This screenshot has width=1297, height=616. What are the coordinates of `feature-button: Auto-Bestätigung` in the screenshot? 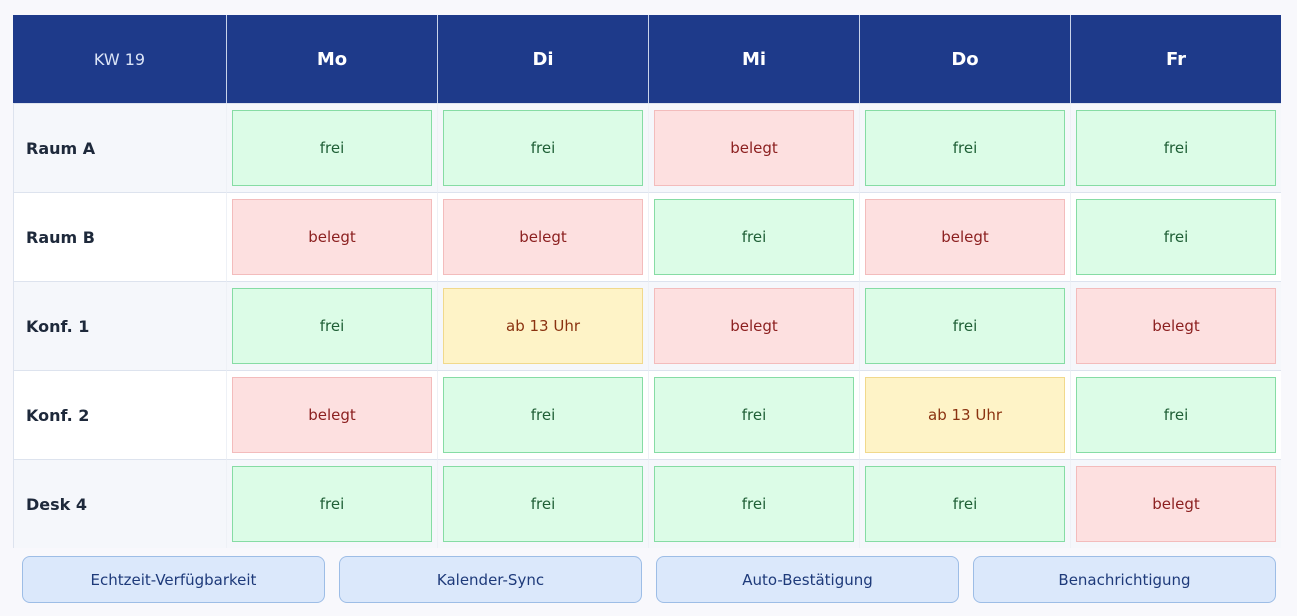 It's located at (807, 579).